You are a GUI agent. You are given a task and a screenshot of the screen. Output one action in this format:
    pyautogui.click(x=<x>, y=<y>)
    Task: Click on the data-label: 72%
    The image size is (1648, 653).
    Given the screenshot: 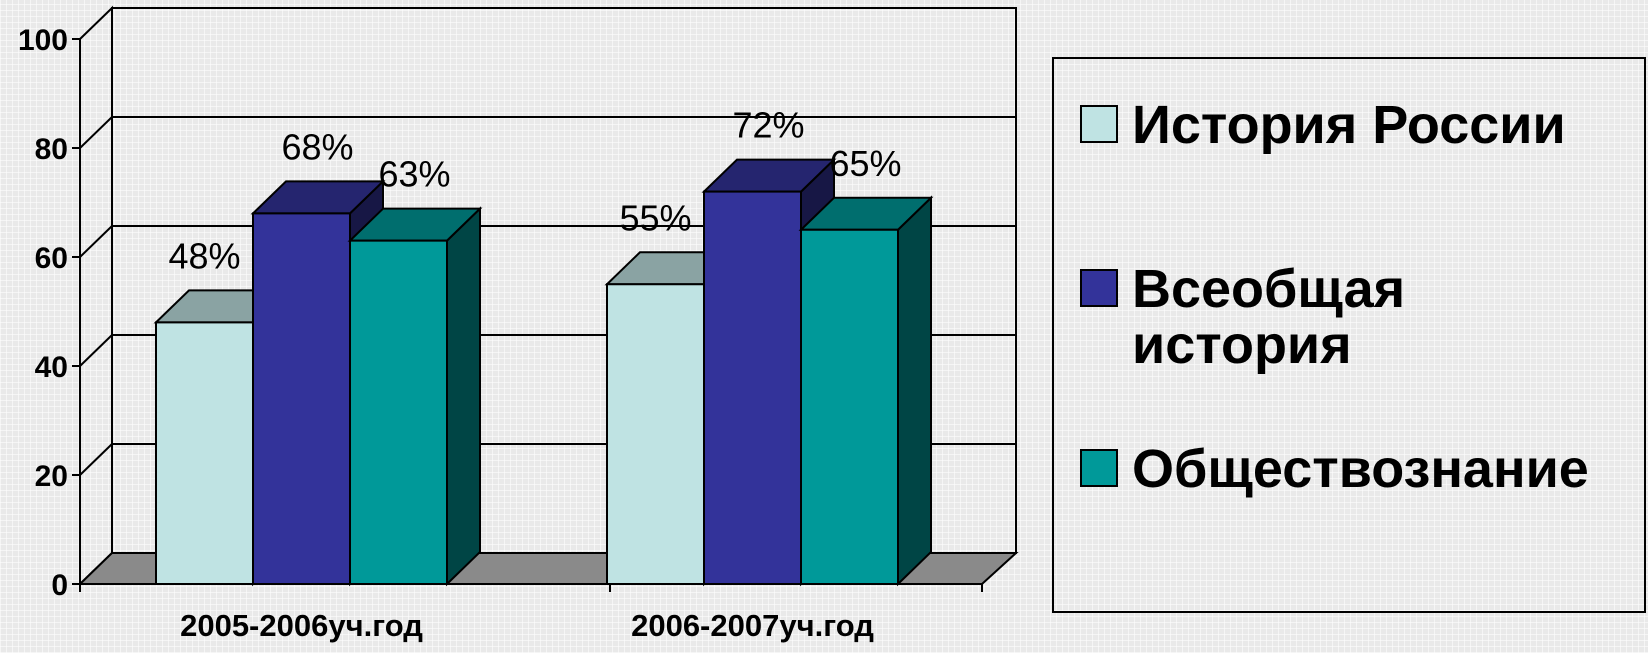 What is the action you would take?
    pyautogui.click(x=768, y=125)
    